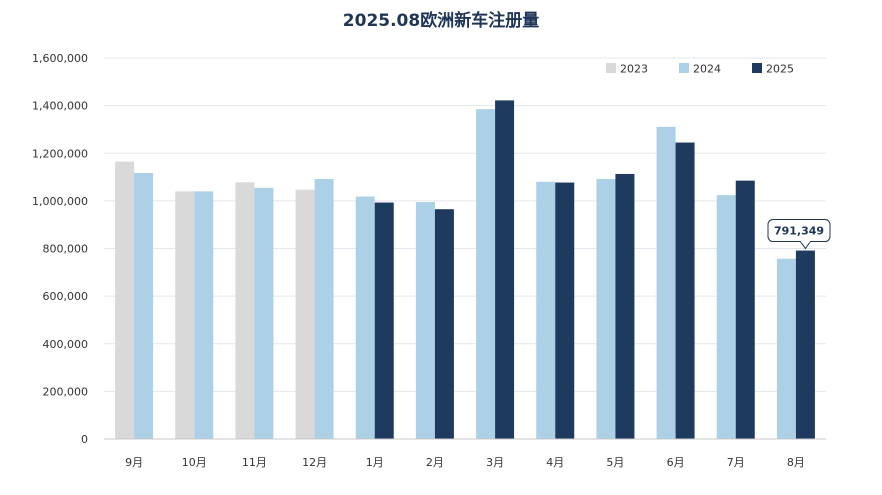  What do you see at coordinates (615, 462) in the screenshot?
I see `x-tick-label: 5月` at bounding box center [615, 462].